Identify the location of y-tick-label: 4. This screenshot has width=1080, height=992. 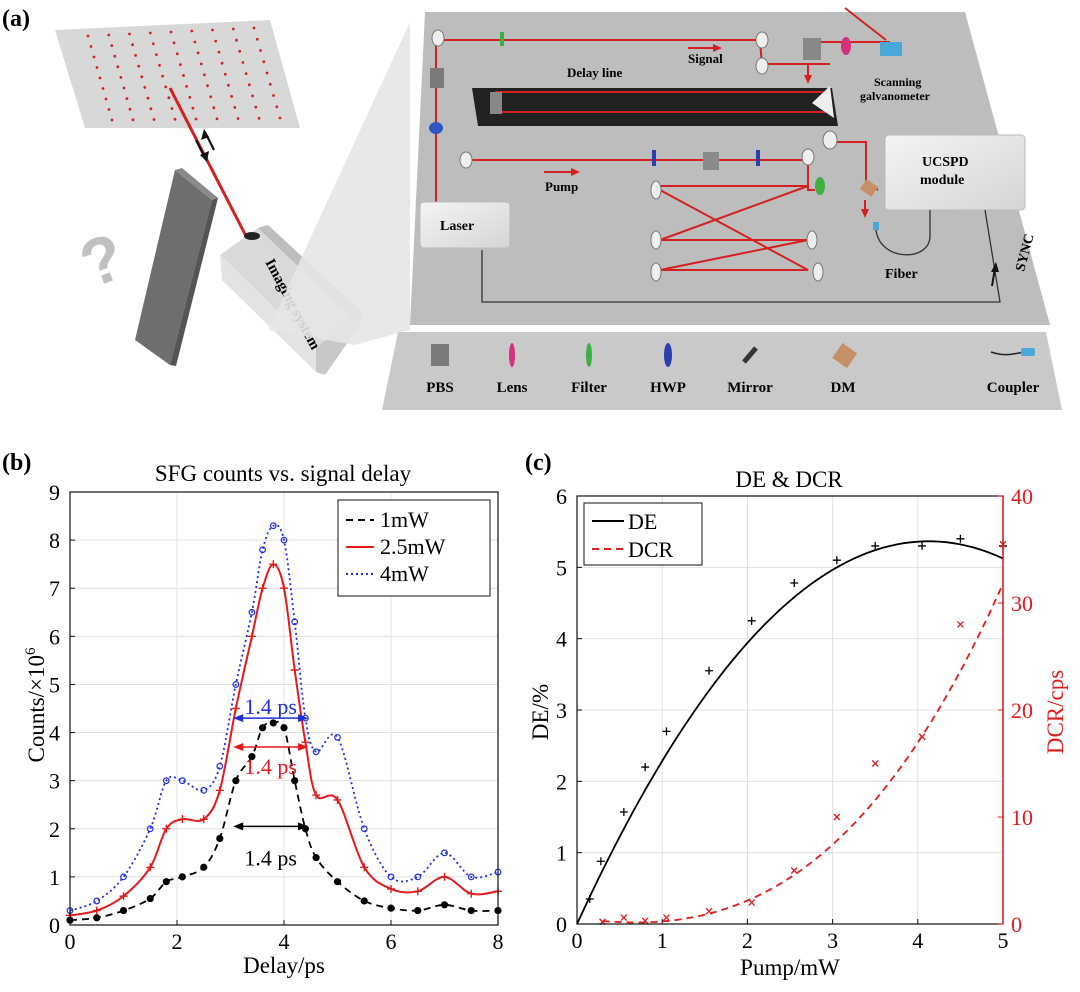
(54, 733).